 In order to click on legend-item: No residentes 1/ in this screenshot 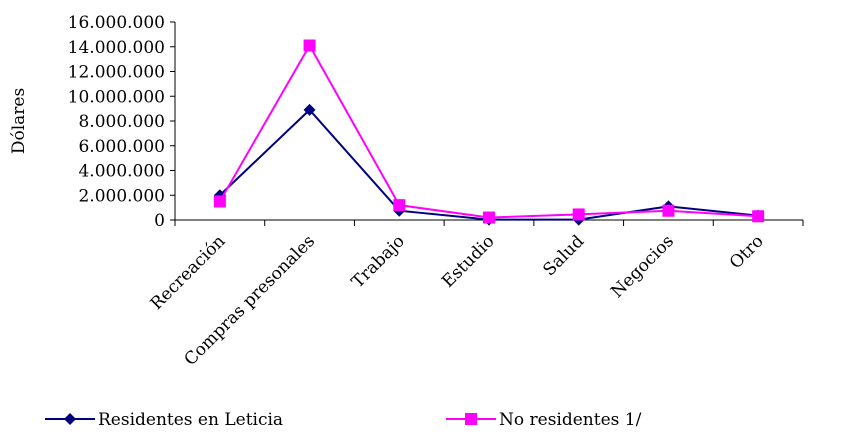, I will do `click(544, 420)`.